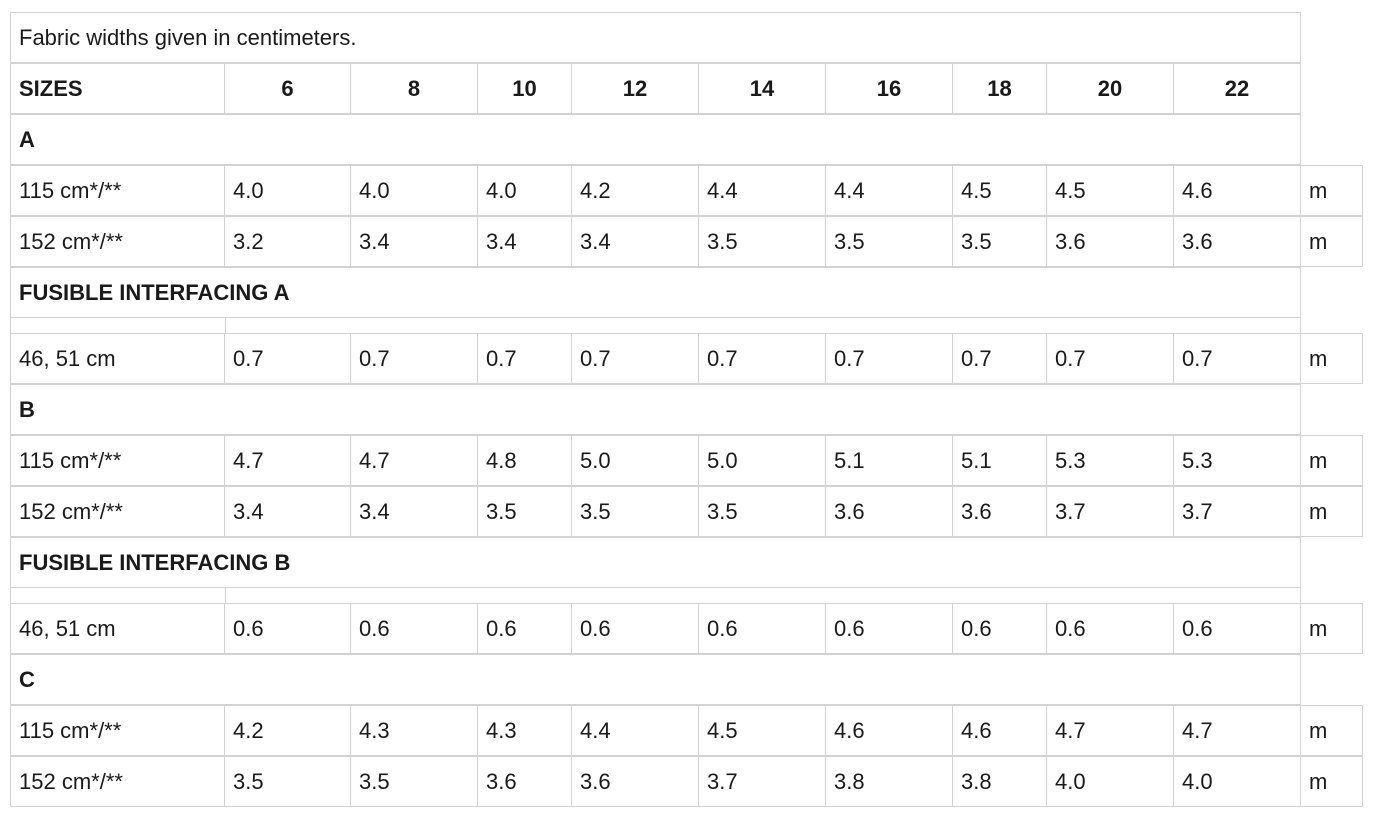 The image size is (1385, 815). Describe the element at coordinates (287, 241) in the screenshot. I see `yardage-value: 3.2` at that location.